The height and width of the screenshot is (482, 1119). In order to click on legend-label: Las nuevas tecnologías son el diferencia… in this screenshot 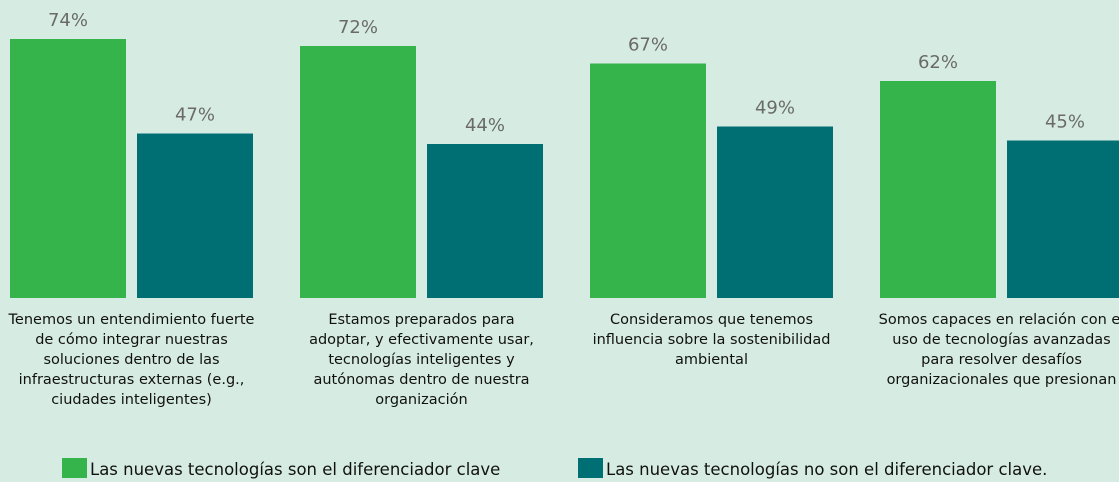, I will do `click(295, 469)`.